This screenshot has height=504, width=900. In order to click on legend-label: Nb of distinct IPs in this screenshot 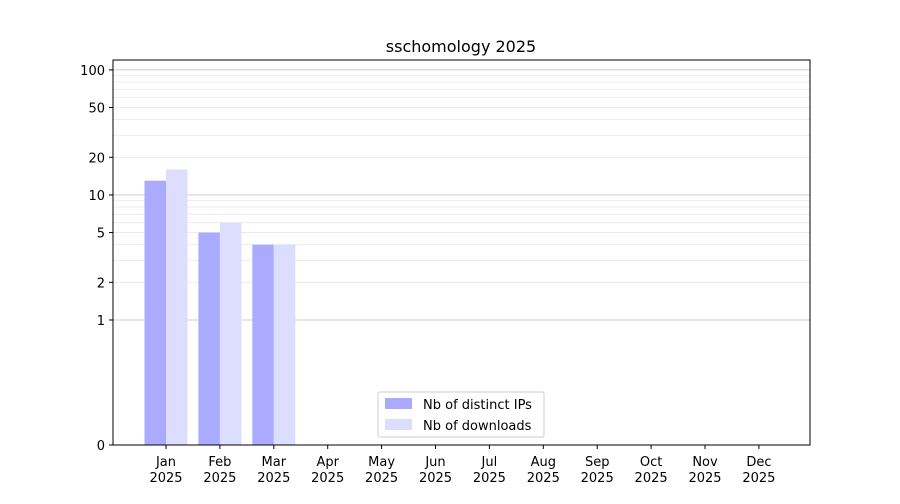, I will do `click(477, 405)`.